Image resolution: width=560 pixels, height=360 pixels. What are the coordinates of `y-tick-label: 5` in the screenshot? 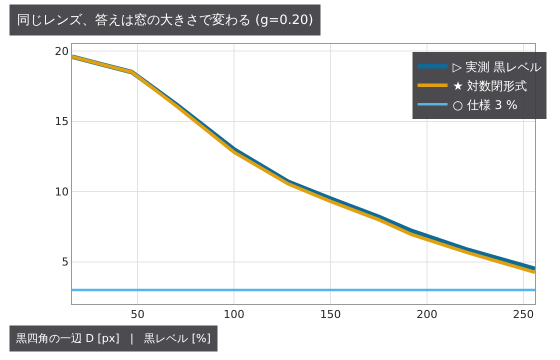 It's located at (65, 262).